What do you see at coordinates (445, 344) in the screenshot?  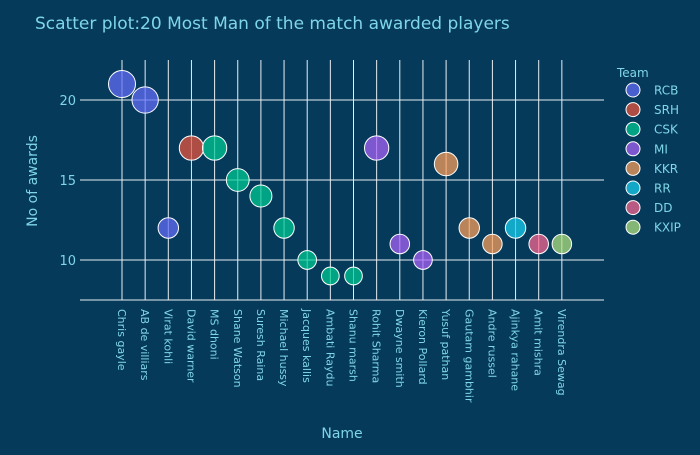 I see `x-tick-label: Yusuf pathan` at bounding box center [445, 344].